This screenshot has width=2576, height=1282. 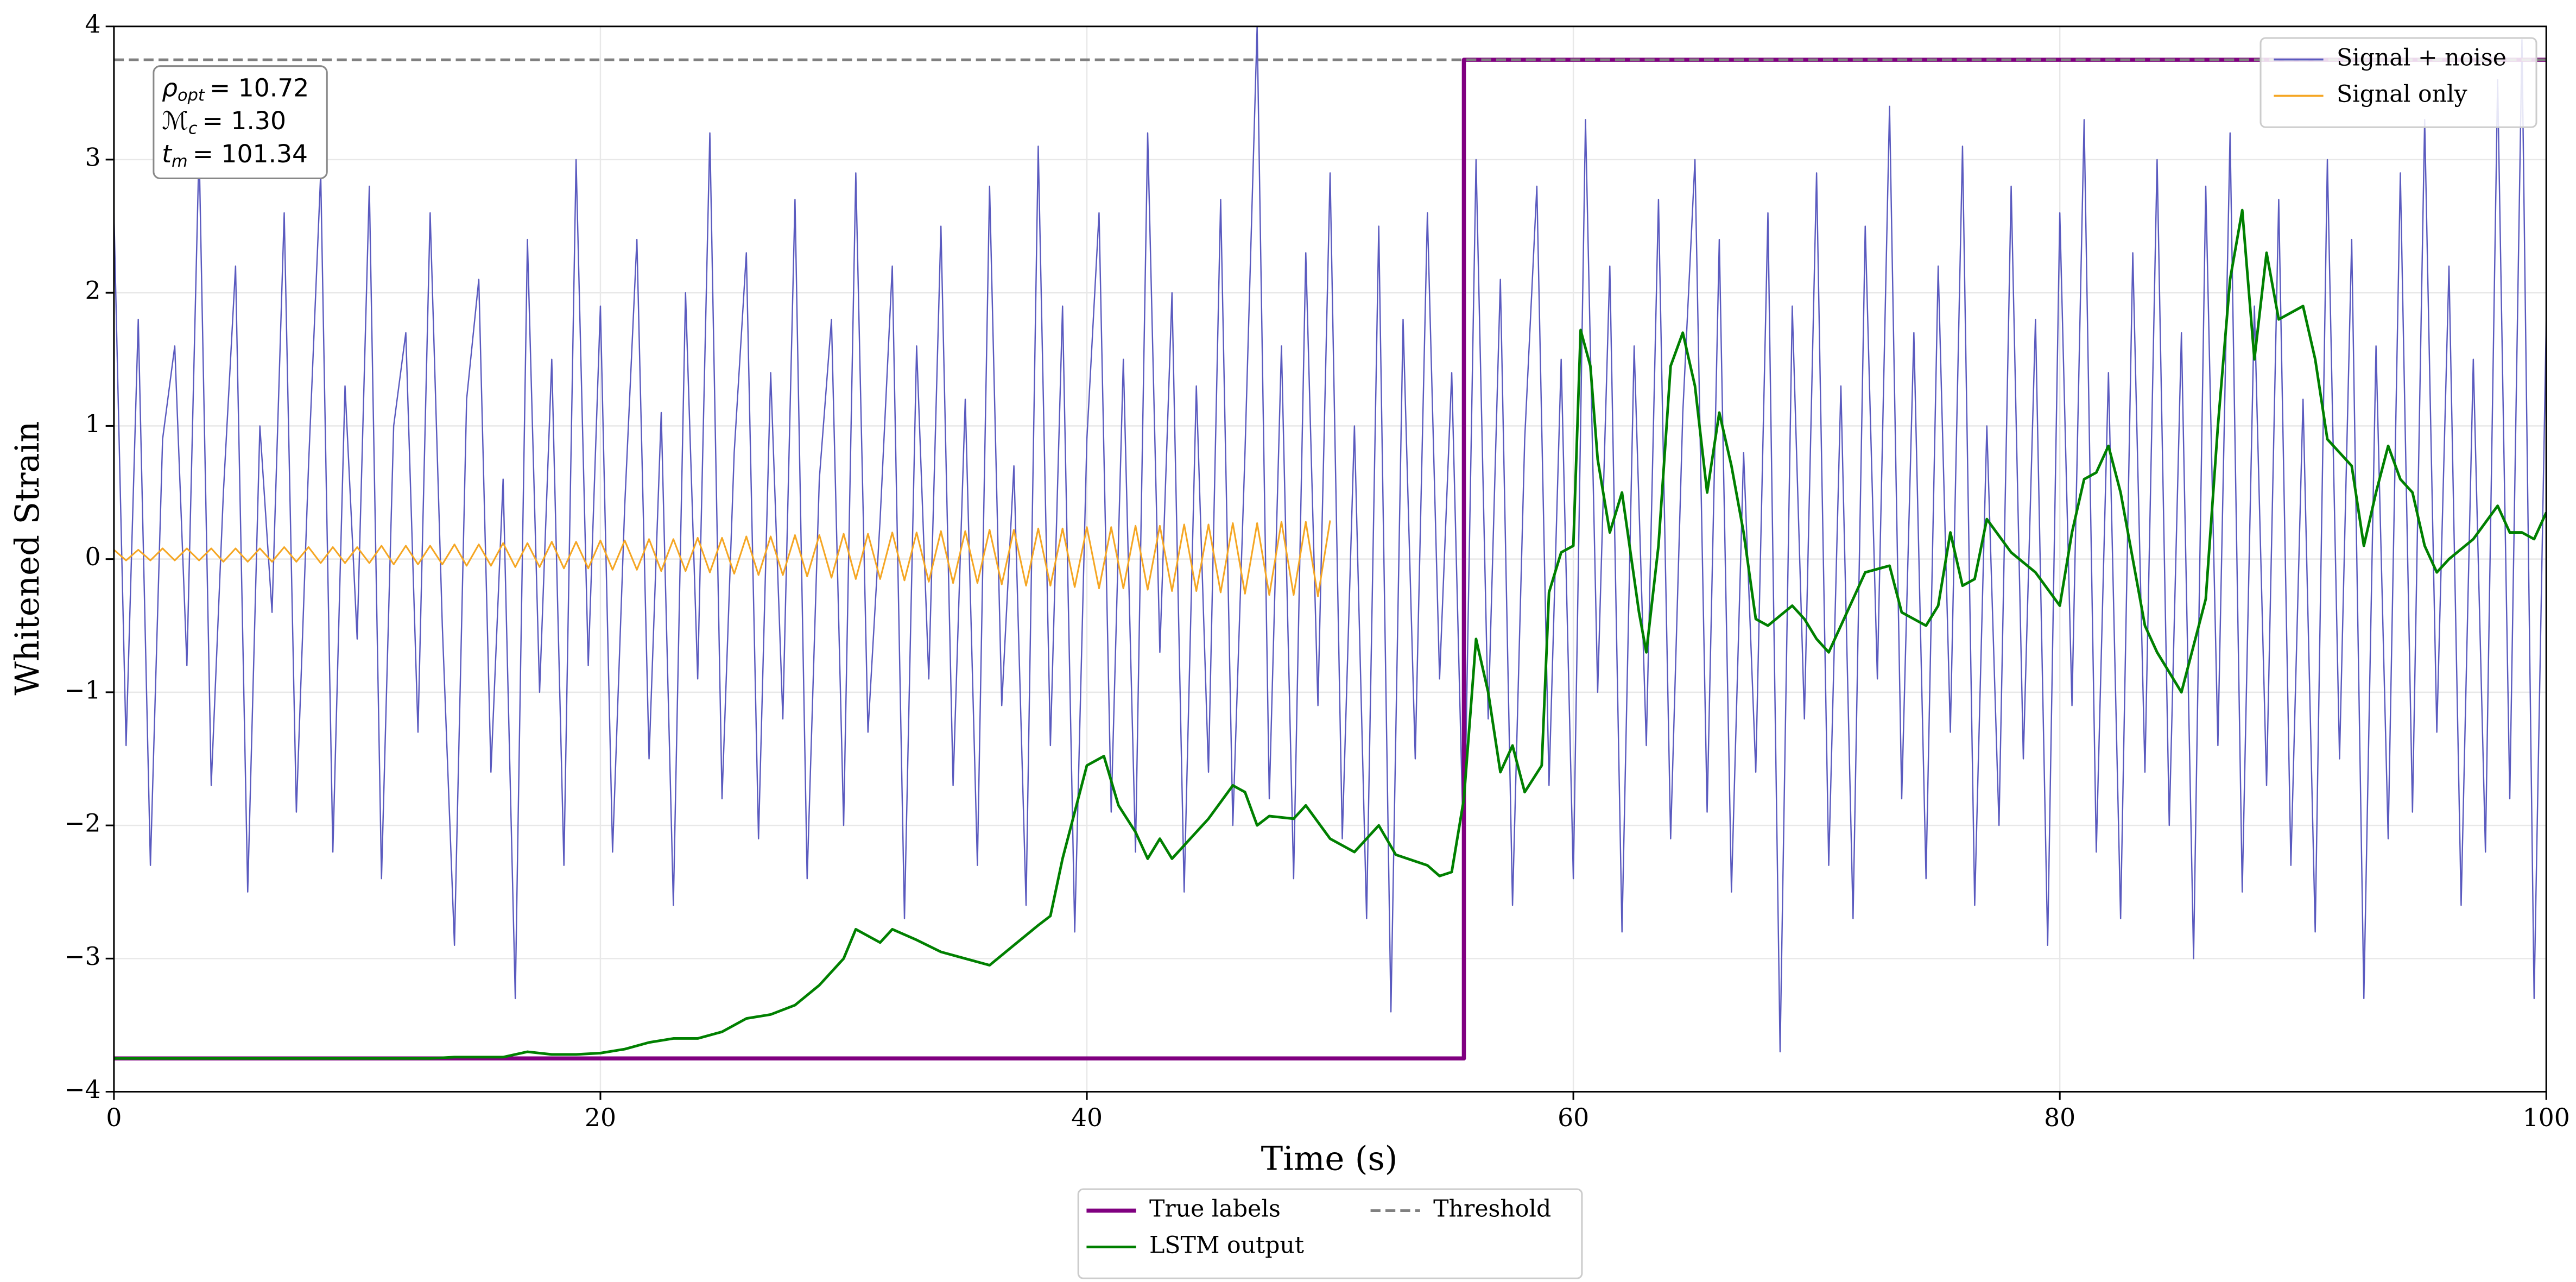 What do you see at coordinates (1329, 1159) in the screenshot?
I see `x-axis-label: Time (s)` at bounding box center [1329, 1159].